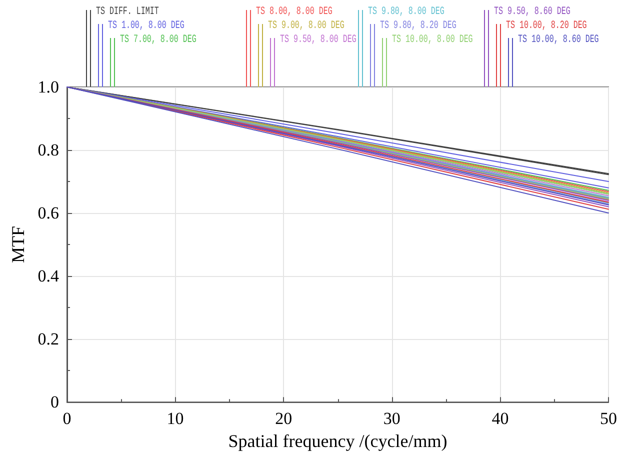 This screenshot has width=620, height=455. Describe the element at coordinates (283, 418) in the screenshot. I see `x-tick-label: 20` at that location.